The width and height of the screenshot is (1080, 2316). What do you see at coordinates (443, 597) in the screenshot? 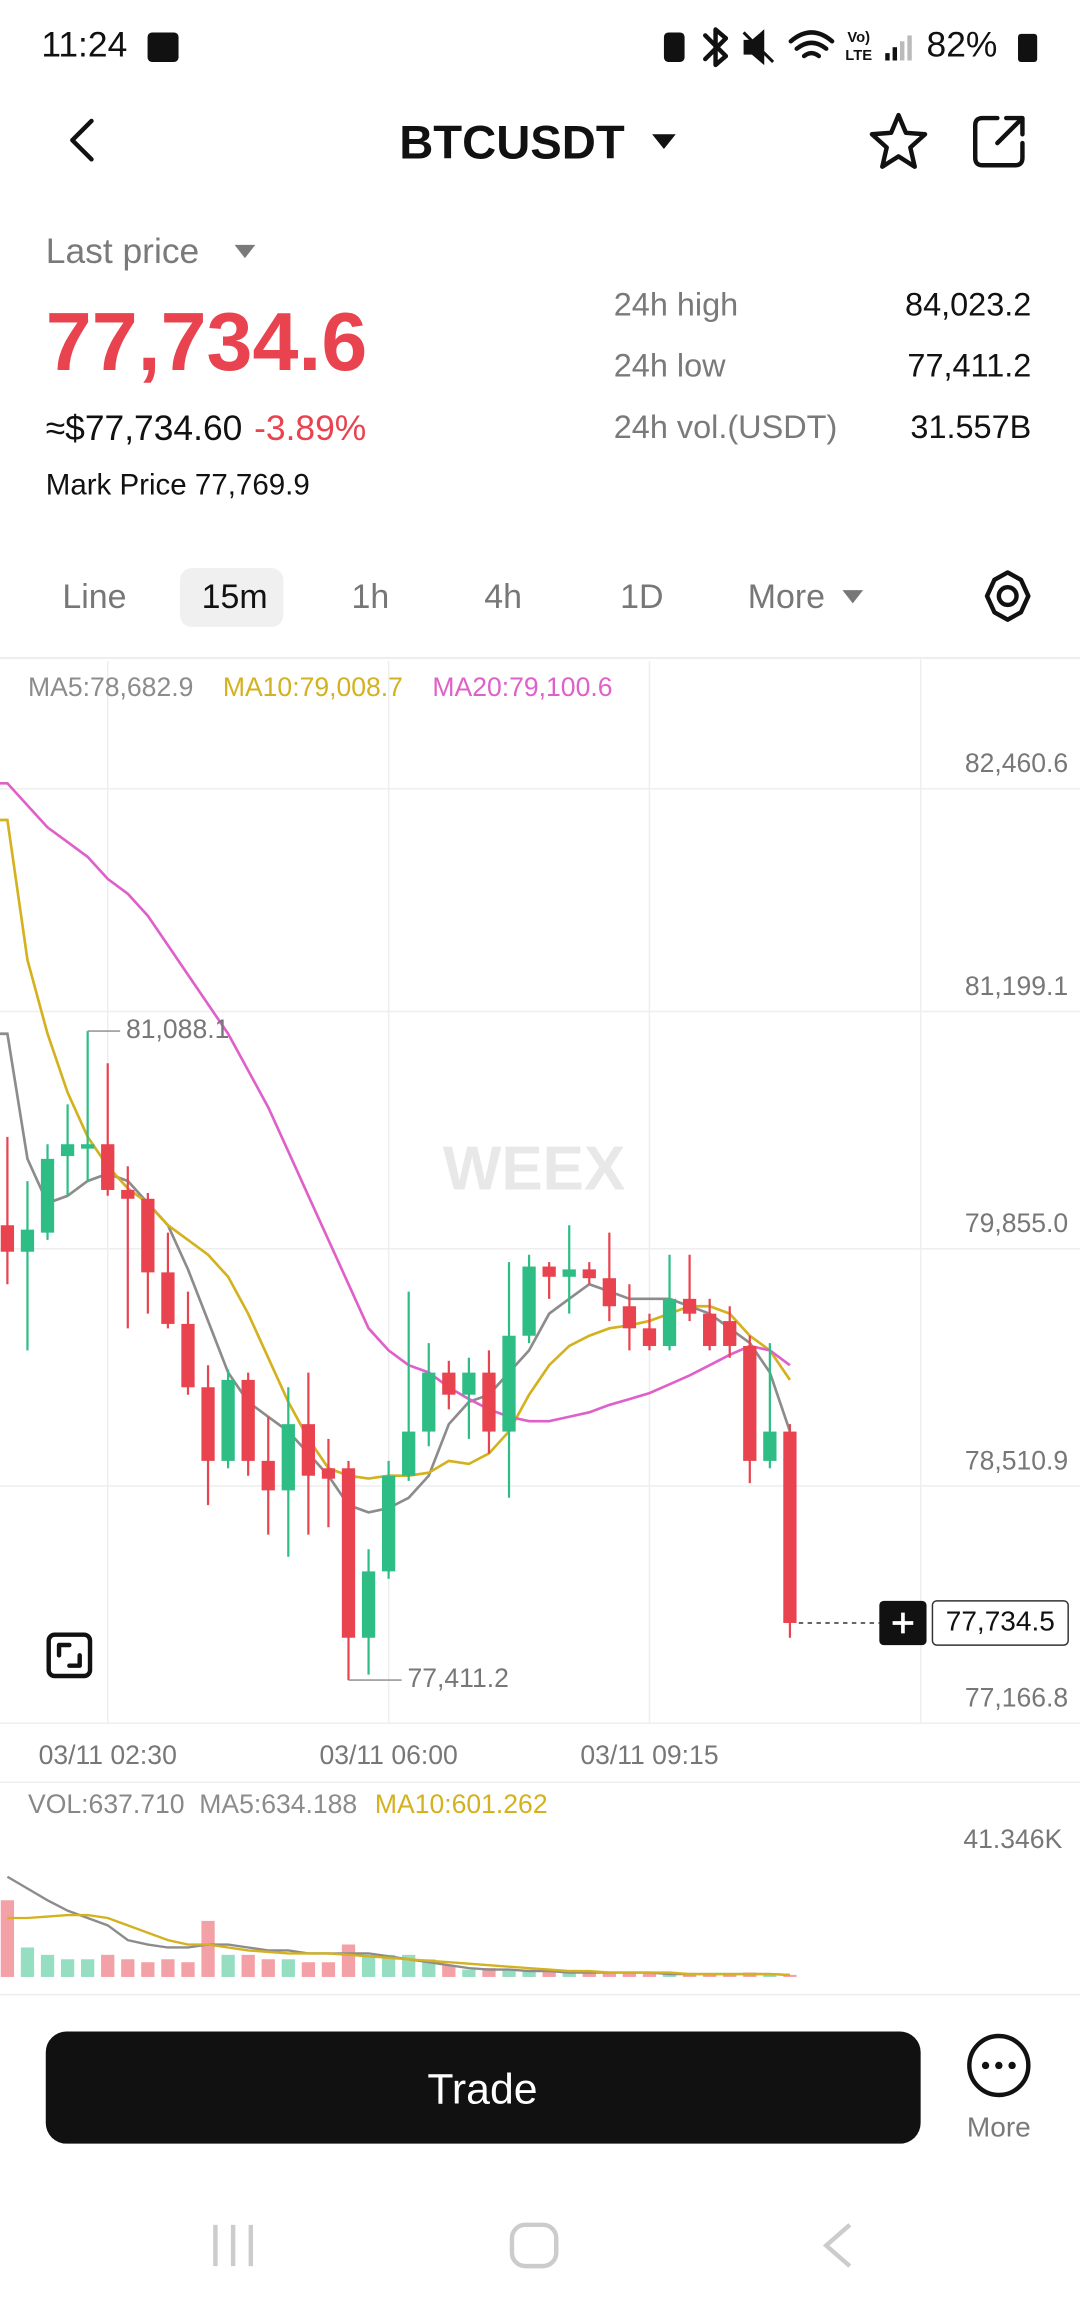
I see `tabs: Line 15m 1h 4h 1D More` at bounding box center [443, 597].